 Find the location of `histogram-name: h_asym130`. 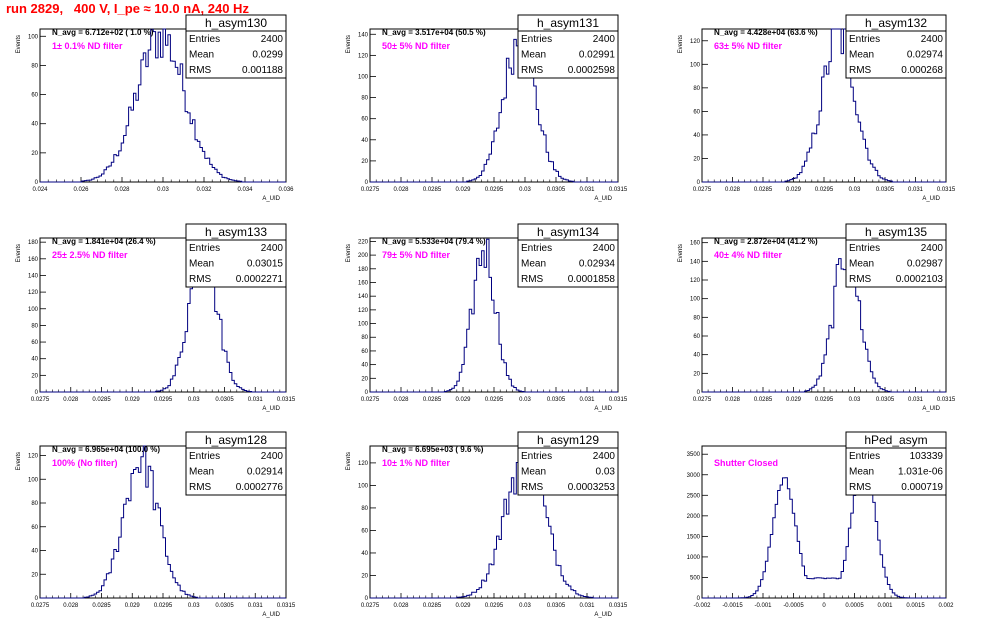

histogram-name: h_asym130 is located at coordinates (236, 23).